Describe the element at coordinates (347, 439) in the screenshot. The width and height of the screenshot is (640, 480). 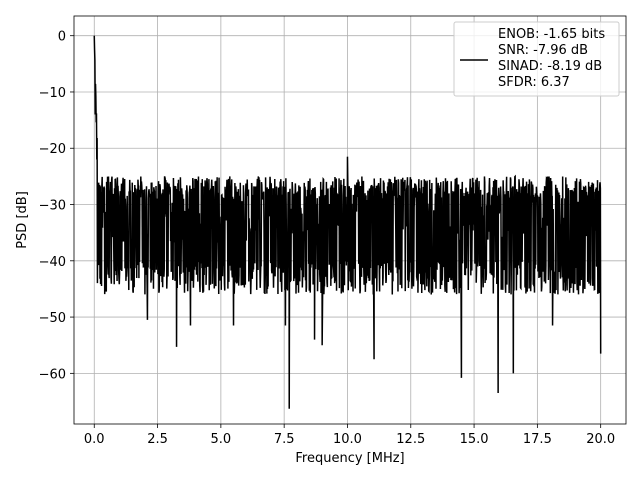
I see `x-tick-label: 10.0` at that location.